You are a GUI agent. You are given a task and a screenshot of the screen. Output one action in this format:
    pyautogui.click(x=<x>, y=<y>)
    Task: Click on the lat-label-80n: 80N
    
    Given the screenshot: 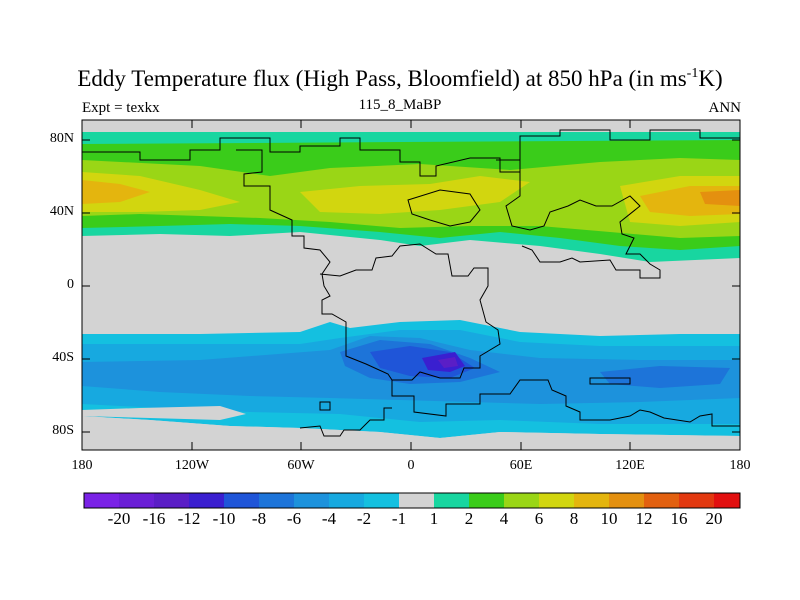 What is the action you would take?
    pyautogui.click(x=61, y=138)
    